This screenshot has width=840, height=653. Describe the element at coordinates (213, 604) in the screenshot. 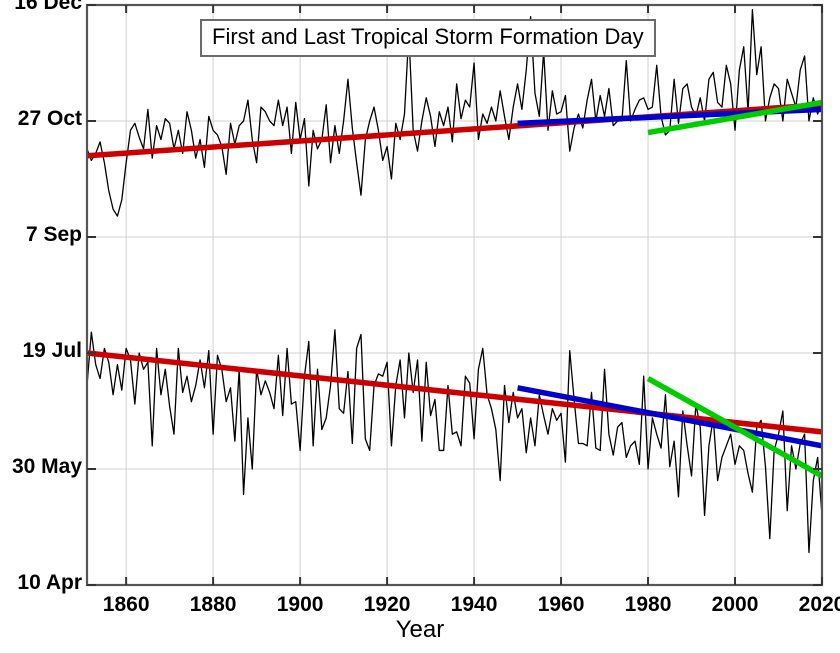

I see `x-tick-label: 1880` at that location.